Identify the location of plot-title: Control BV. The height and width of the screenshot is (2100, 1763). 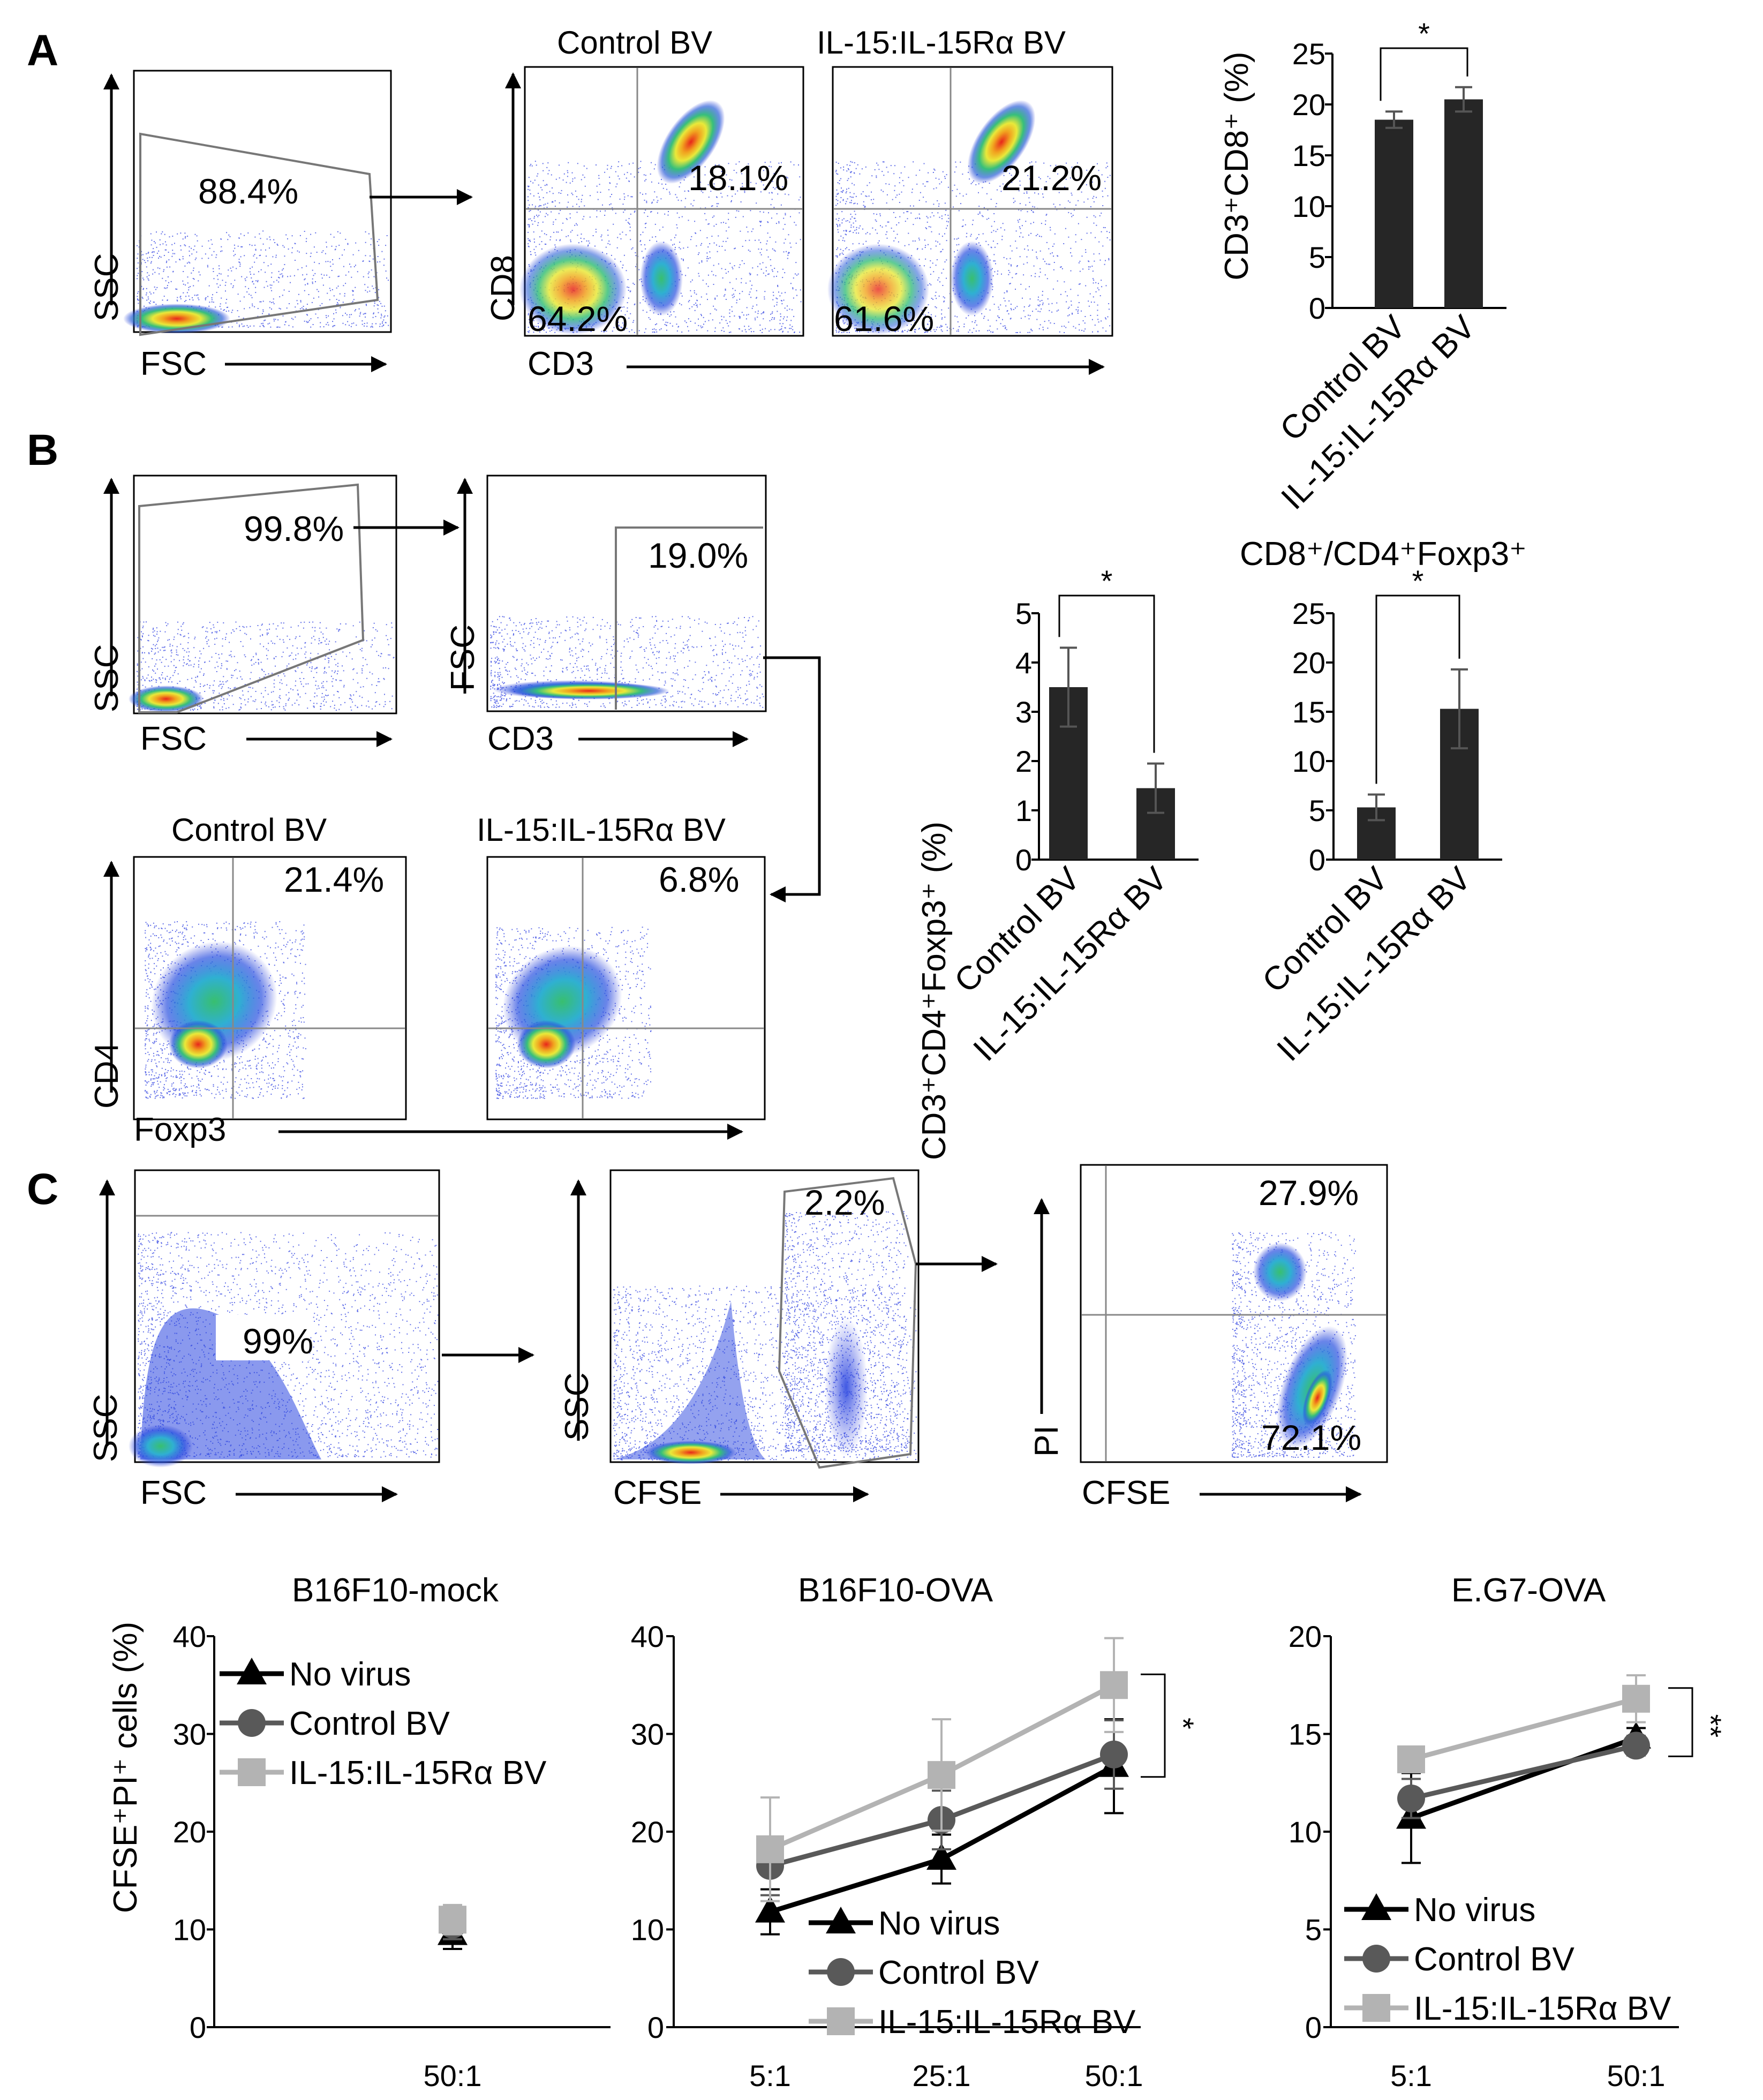
(634, 43).